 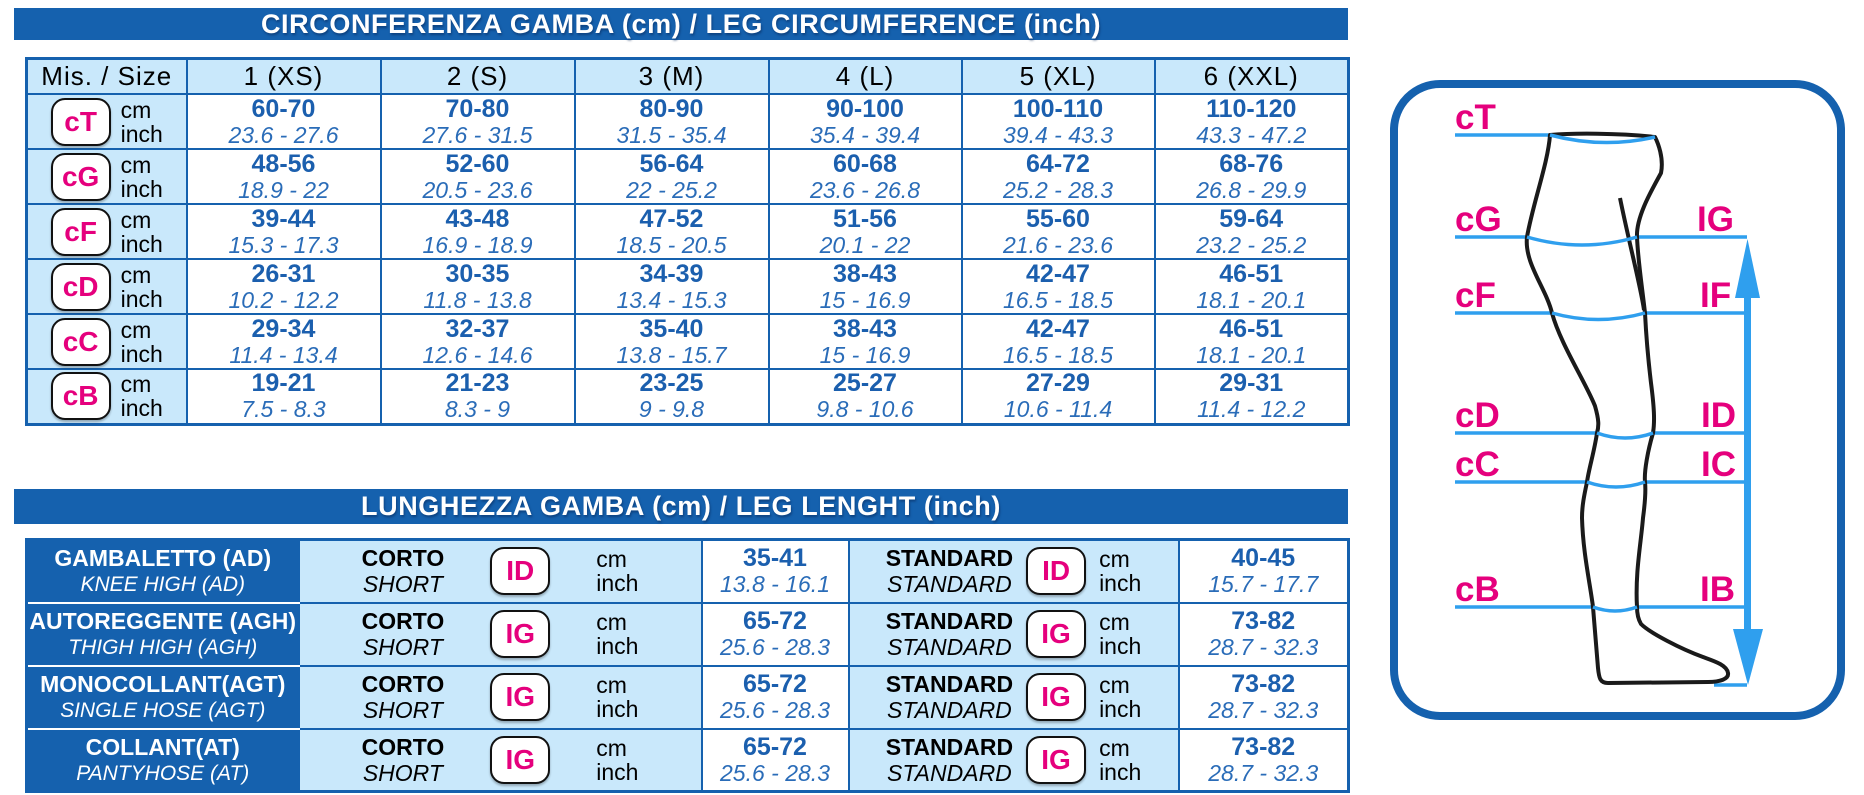 I want to click on cm-range: 52-60, so click(x=477, y=163).